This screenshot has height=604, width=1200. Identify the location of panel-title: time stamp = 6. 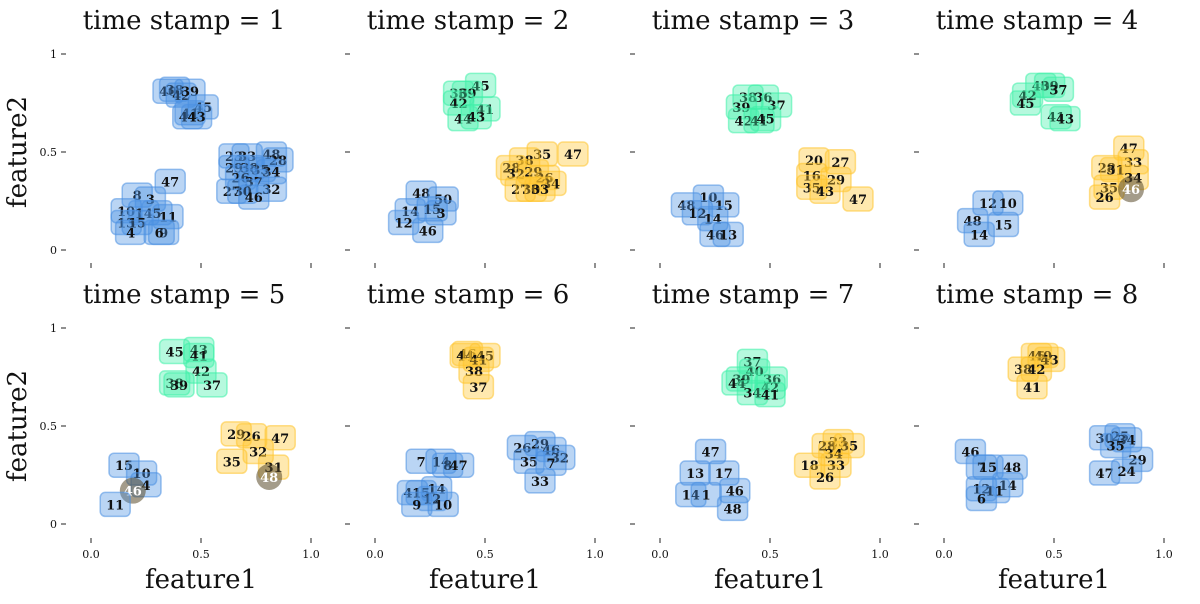
(468, 295).